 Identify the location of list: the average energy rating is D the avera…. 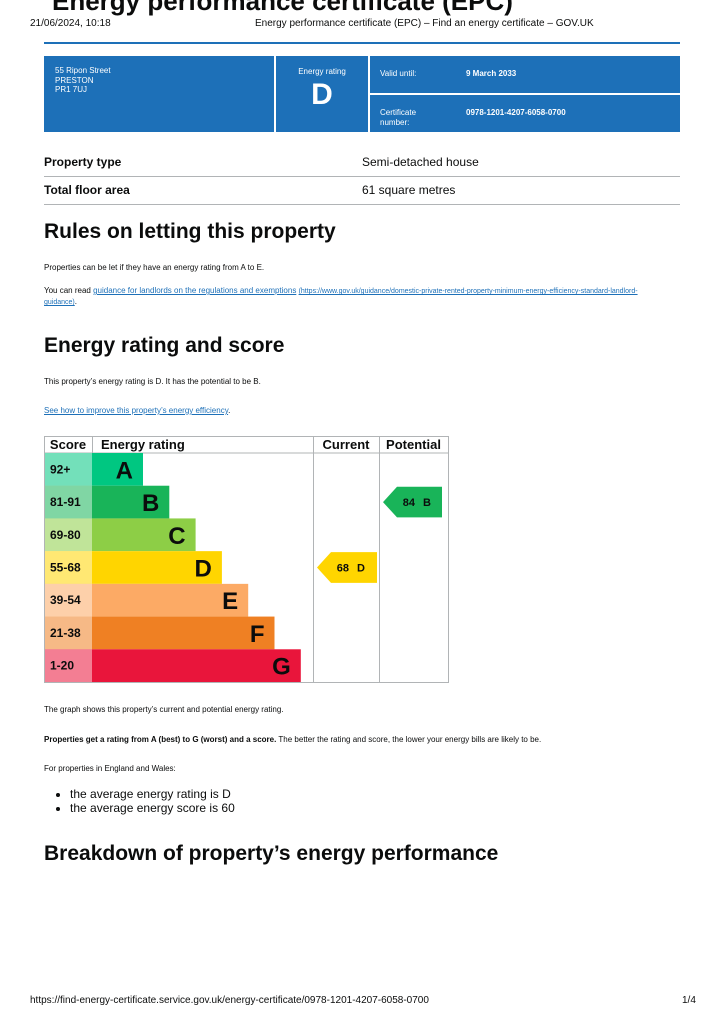
(132, 801).